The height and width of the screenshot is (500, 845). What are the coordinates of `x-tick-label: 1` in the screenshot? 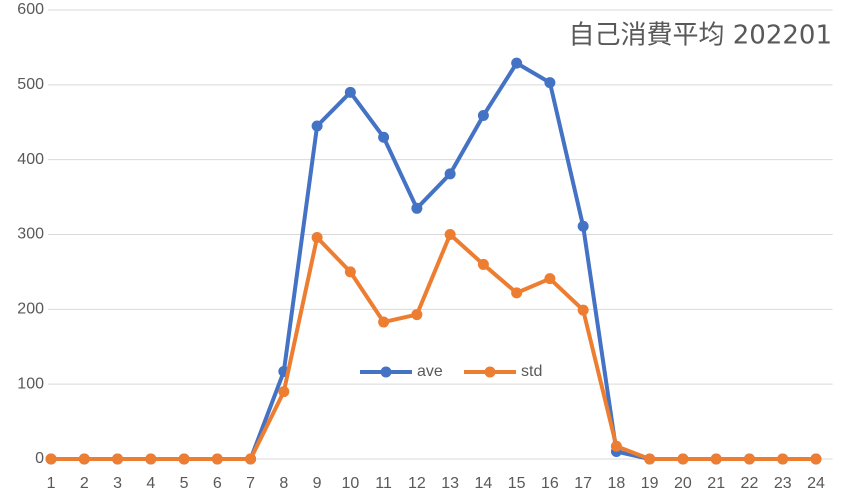 It's located at (51, 483).